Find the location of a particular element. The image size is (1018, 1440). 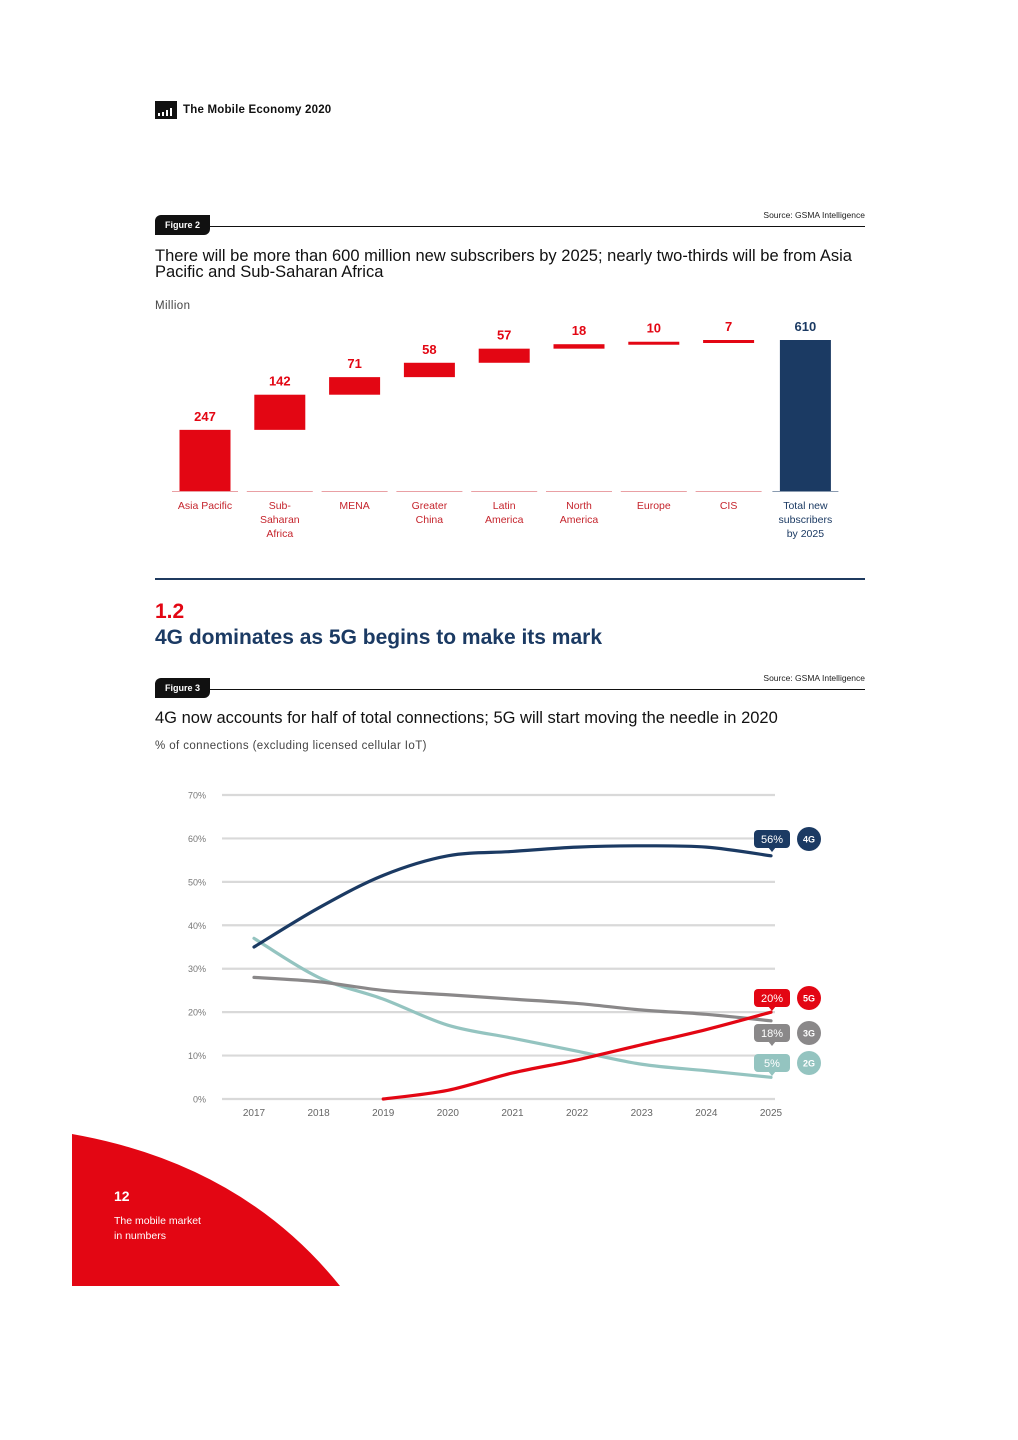

series-legend-text: 4G is located at coordinates (809, 840).